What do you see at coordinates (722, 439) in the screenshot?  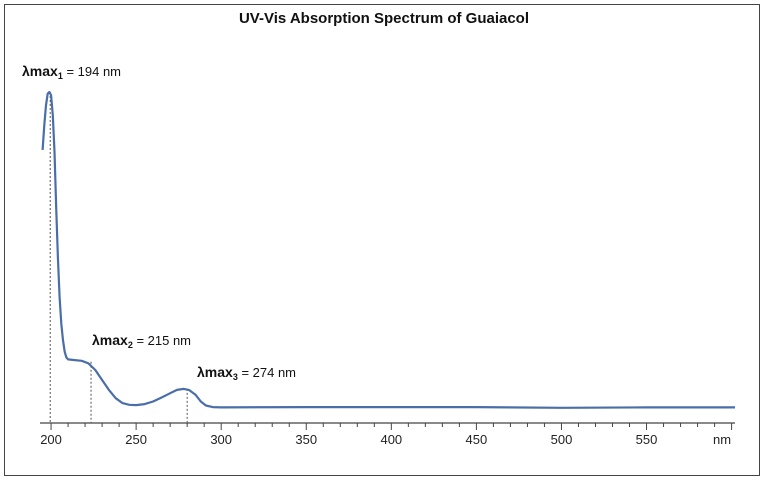 I see `x-axis-unit-label: nm` at bounding box center [722, 439].